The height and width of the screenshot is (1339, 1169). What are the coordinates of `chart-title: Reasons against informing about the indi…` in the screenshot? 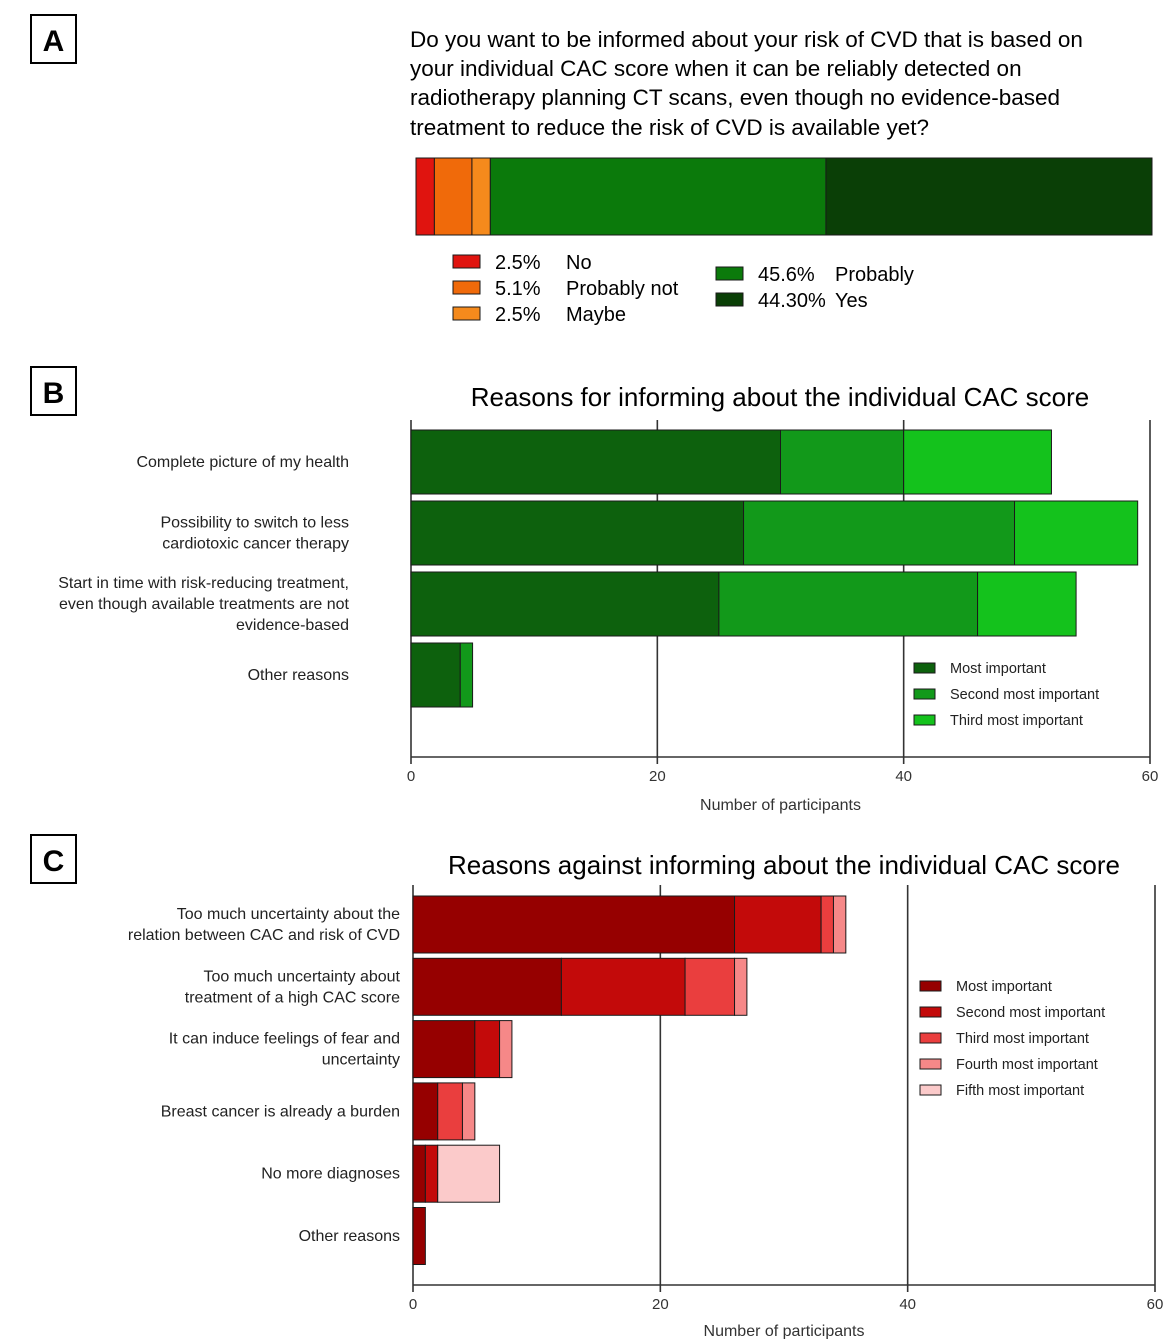 It's located at (784, 865).